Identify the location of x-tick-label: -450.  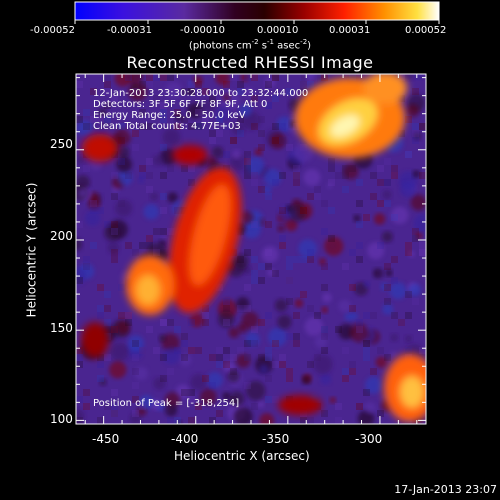
(106, 439).